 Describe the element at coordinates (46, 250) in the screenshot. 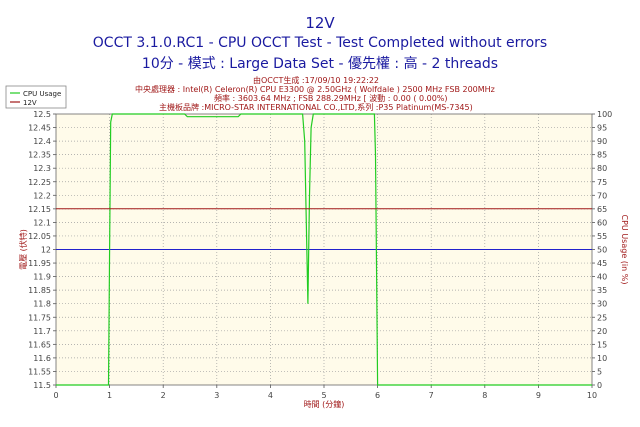

I see `y-left-tick-label: 12` at that location.